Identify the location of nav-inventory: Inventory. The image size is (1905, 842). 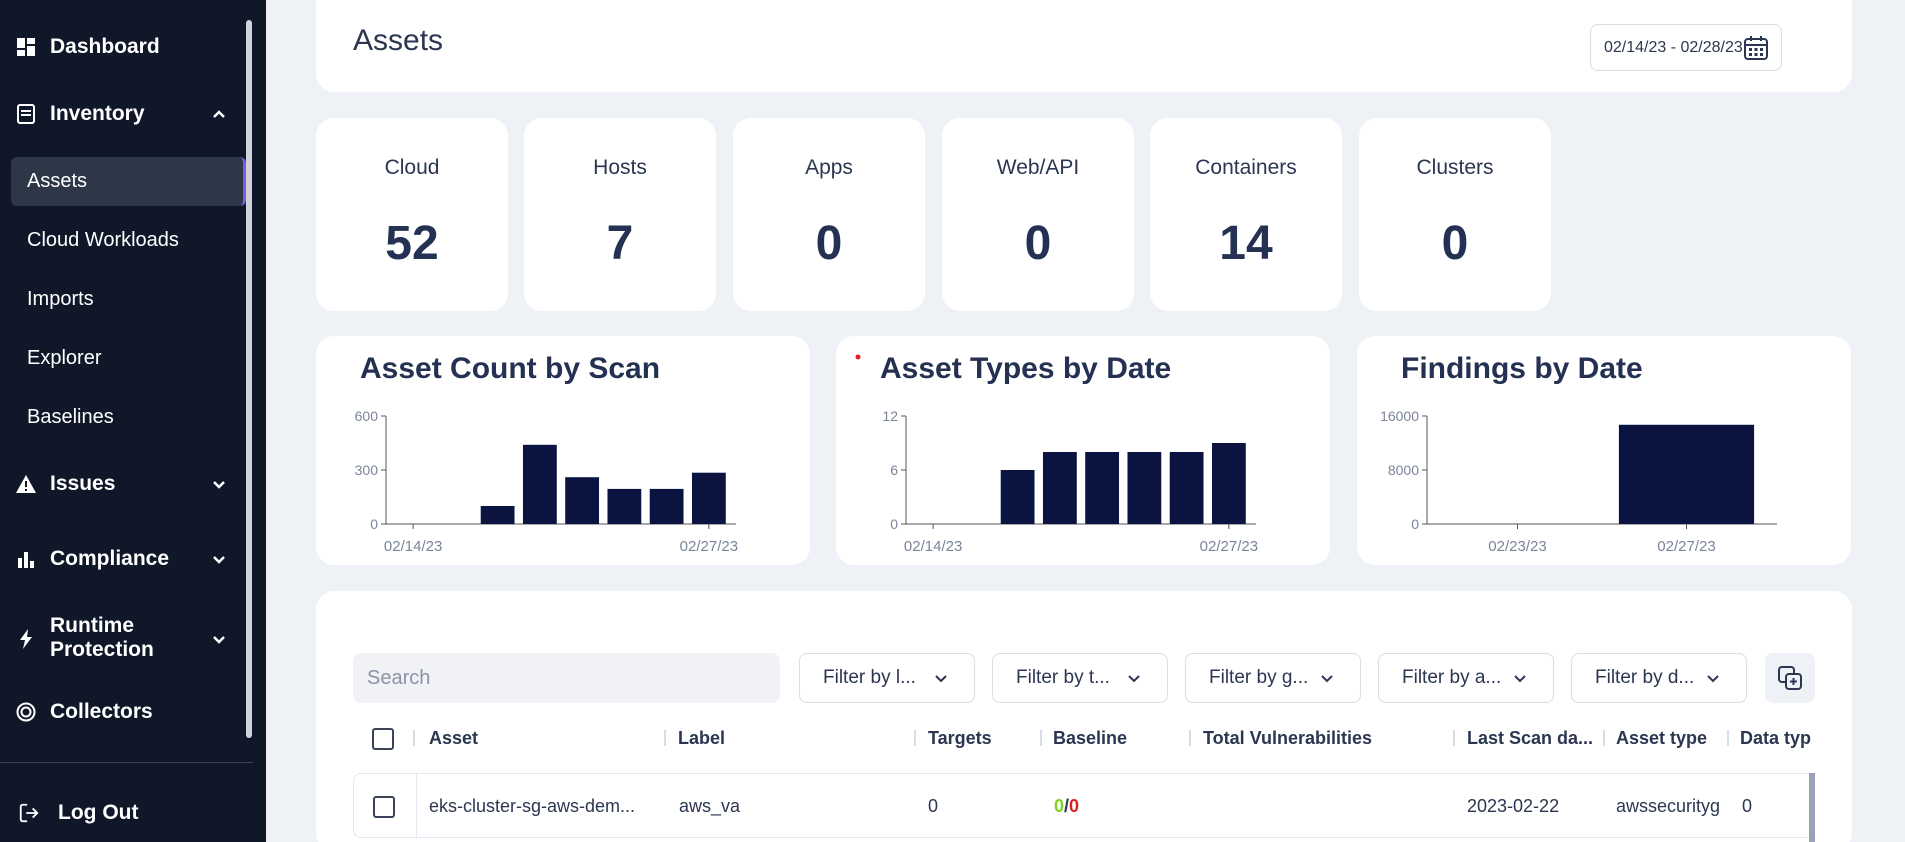
(125, 114).